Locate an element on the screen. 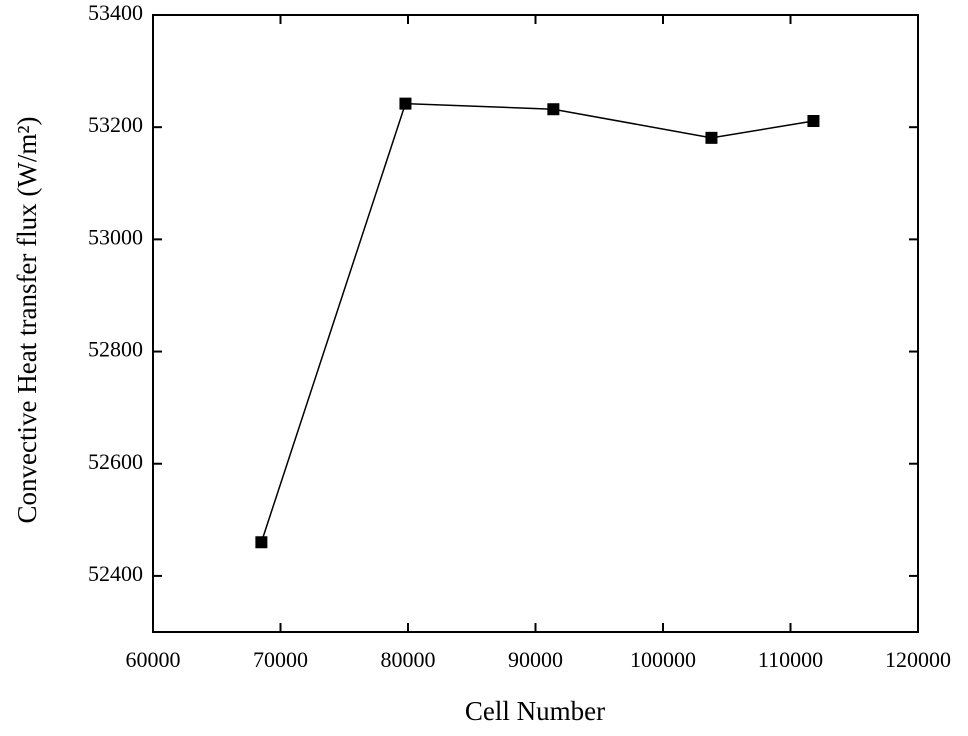 This screenshot has width=968, height=736. y-tick-label: 53200 is located at coordinates (115, 124).